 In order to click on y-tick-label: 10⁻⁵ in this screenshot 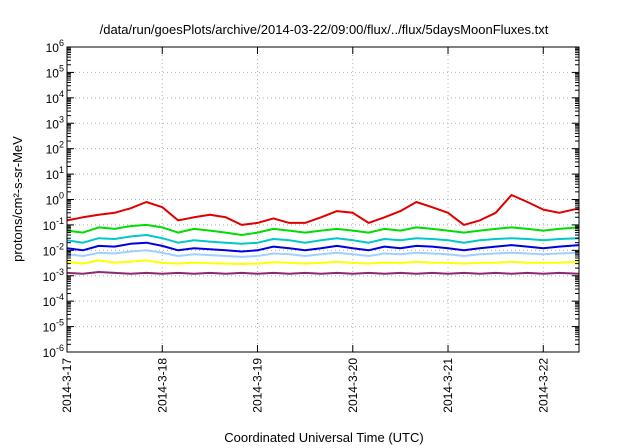, I will do `click(53, 326)`.